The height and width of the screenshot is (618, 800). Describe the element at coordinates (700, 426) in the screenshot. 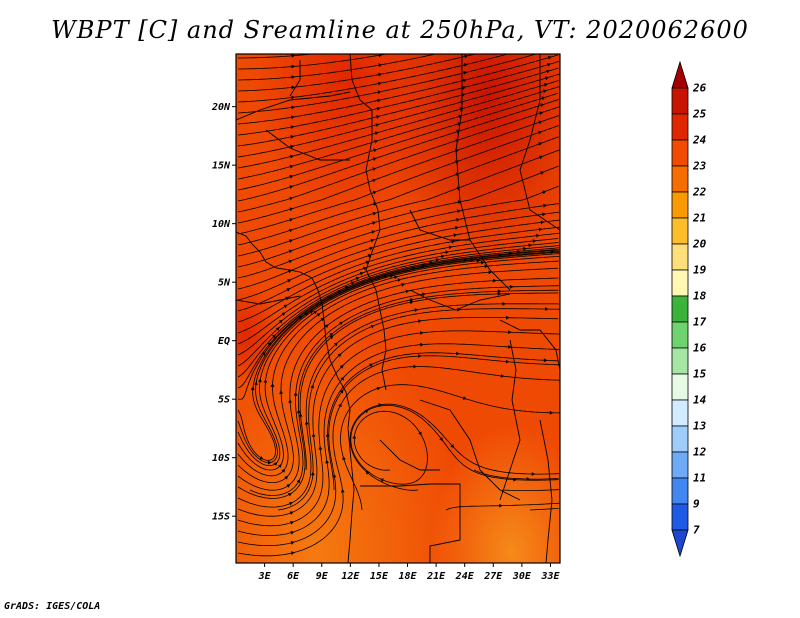

I see `colorbar-label: 13` at that location.